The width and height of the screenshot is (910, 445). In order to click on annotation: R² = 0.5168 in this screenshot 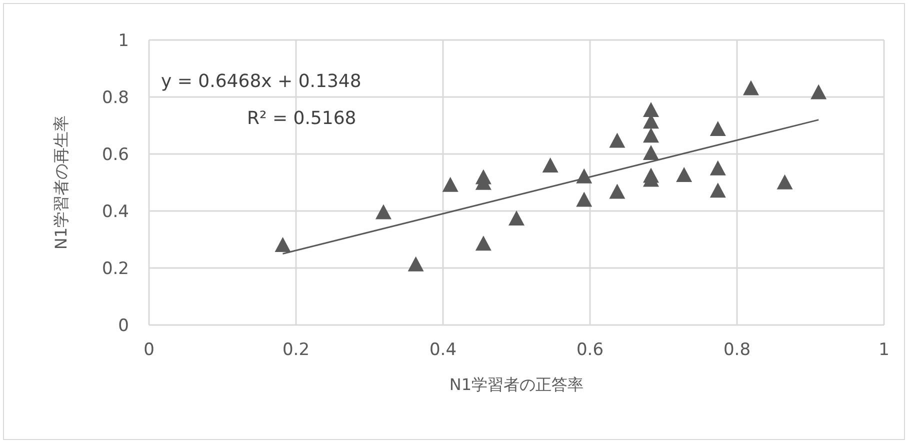, I will do `click(301, 118)`.